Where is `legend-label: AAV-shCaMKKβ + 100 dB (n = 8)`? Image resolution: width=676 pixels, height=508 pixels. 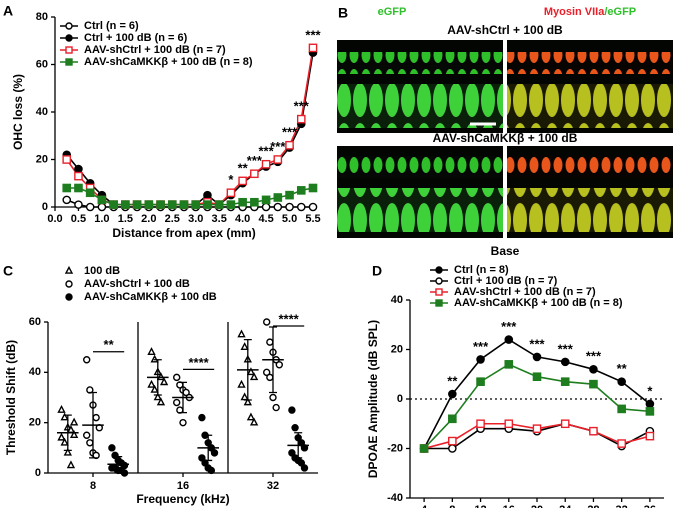 legend-label: AAV-shCaMKKβ + 100 dB (n = 8) is located at coordinates (168, 62).